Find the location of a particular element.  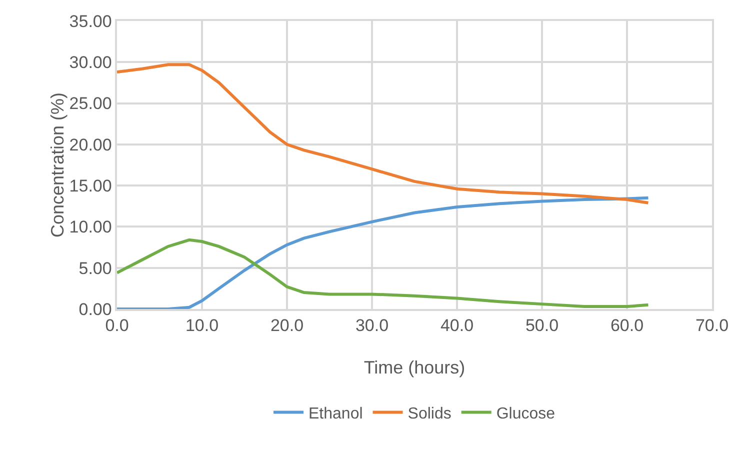

legend-label: Ethanol is located at coordinates (335, 414).